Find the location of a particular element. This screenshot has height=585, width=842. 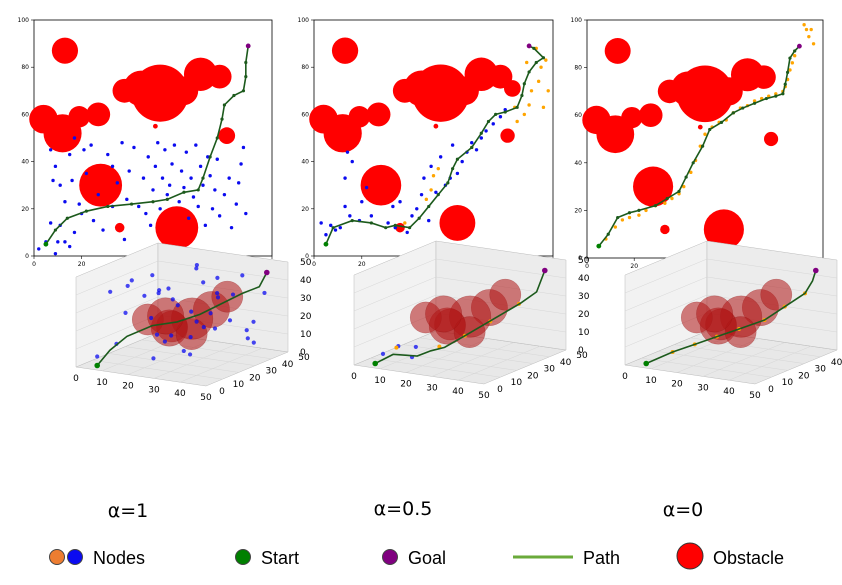

y-tick-label: 60 is located at coordinates (578, 115).